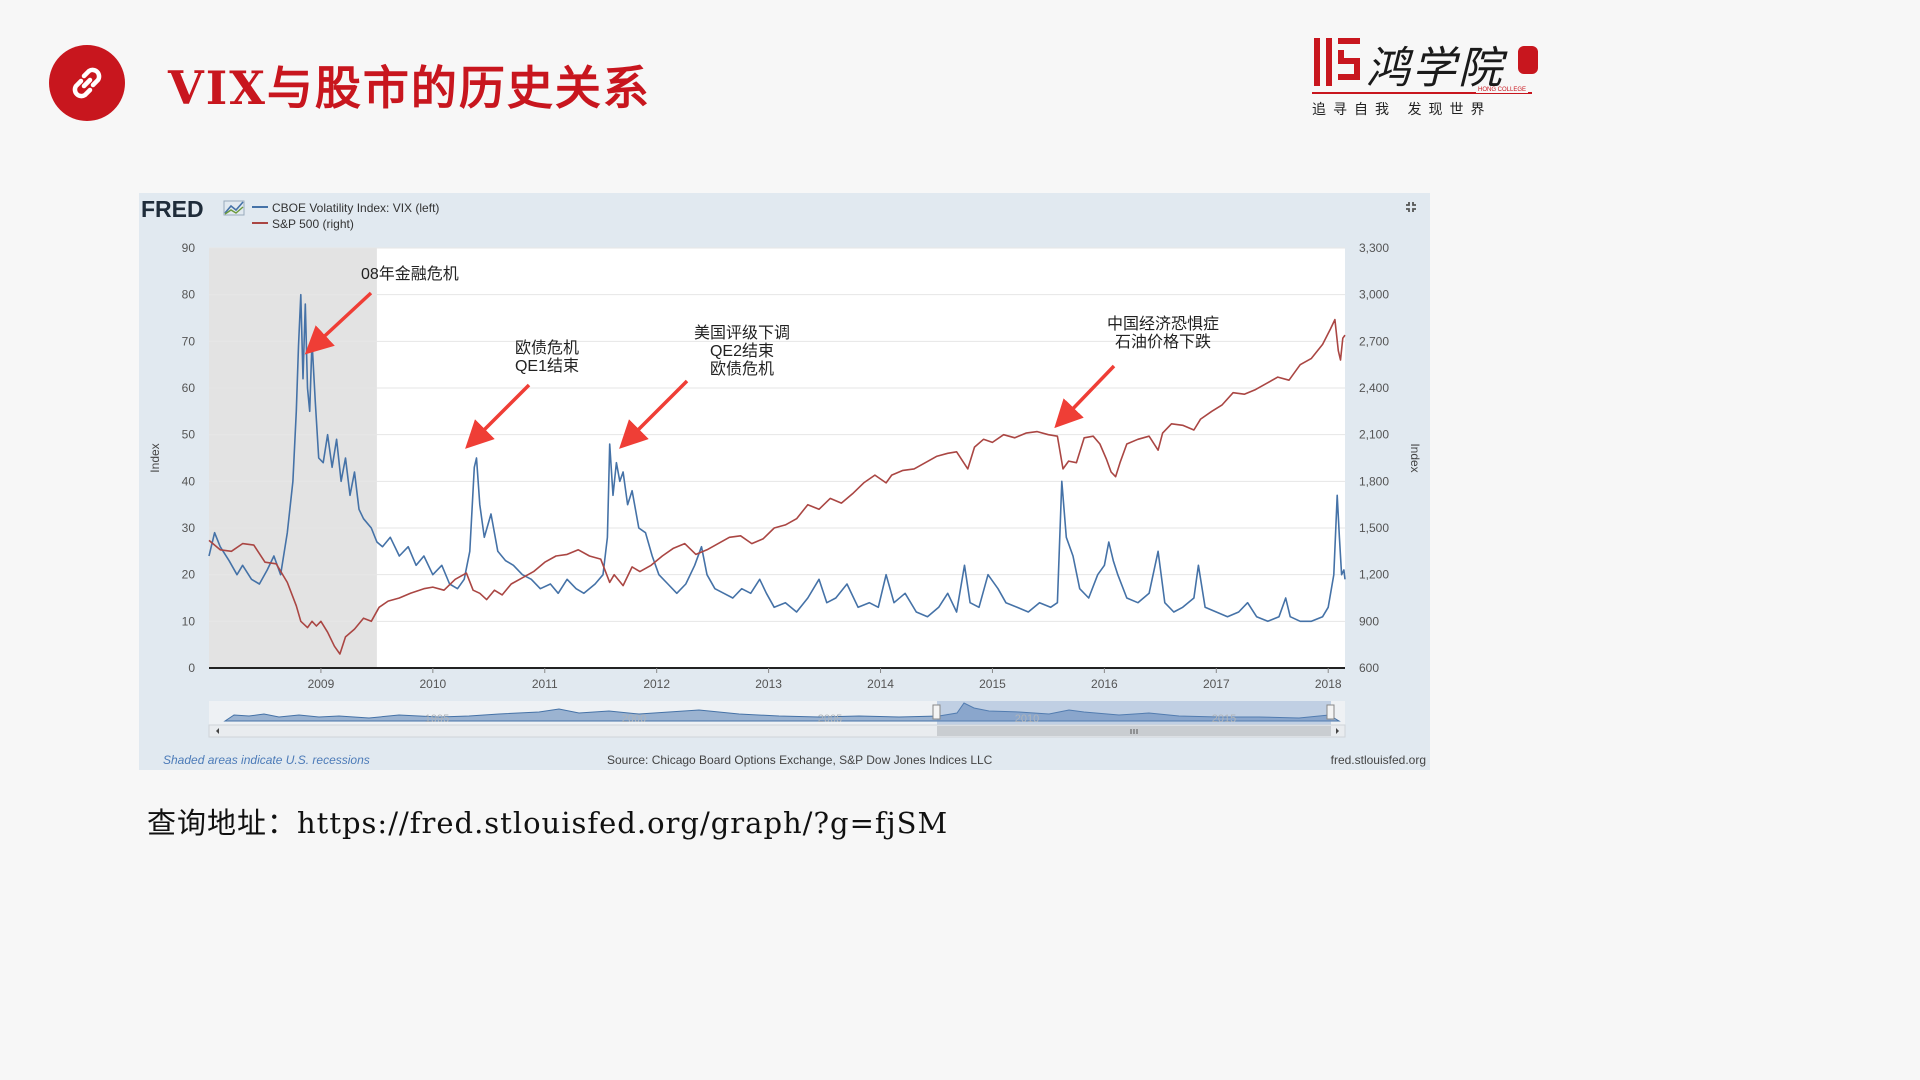 The height and width of the screenshot is (1080, 1920). What do you see at coordinates (234, 208) in the screenshot?
I see `fred-graph-icon` at bounding box center [234, 208].